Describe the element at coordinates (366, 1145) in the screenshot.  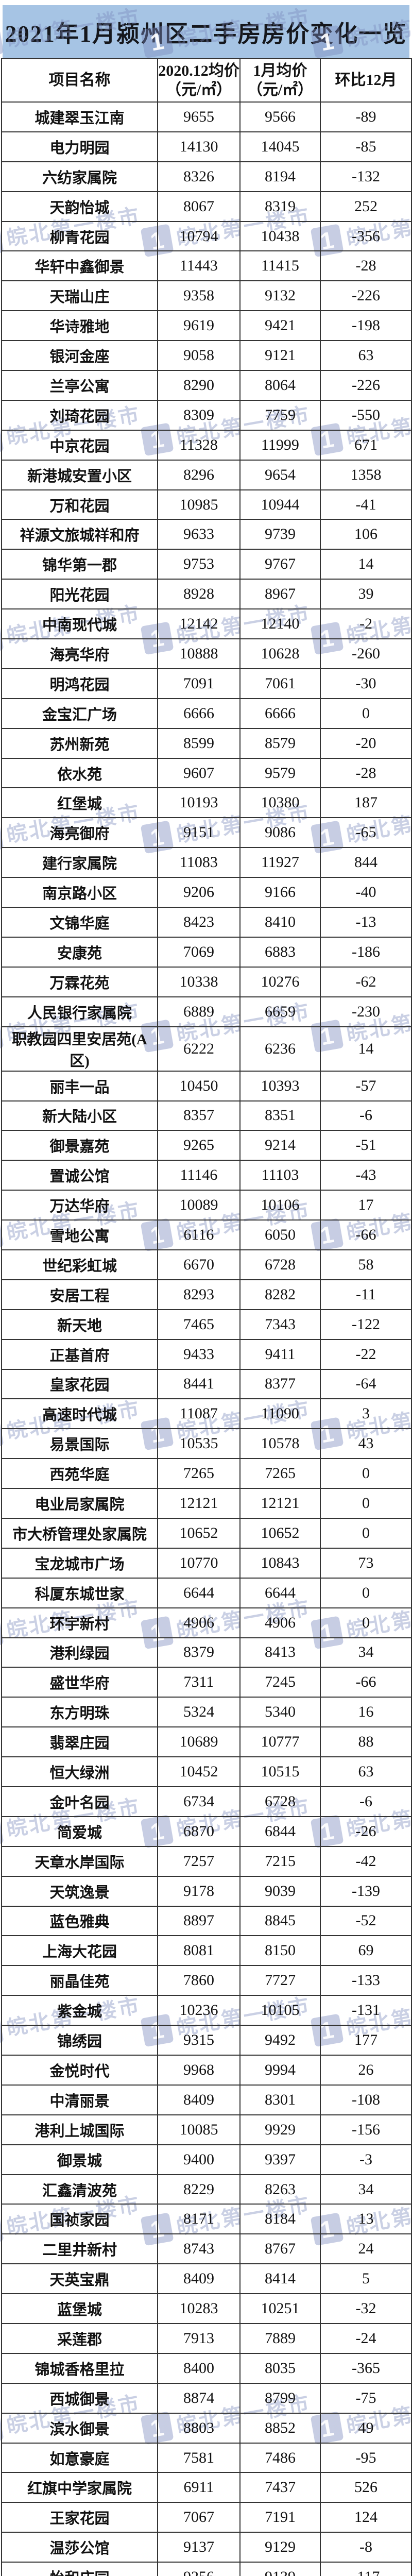
I see `mom-change-cell: -51` at that location.